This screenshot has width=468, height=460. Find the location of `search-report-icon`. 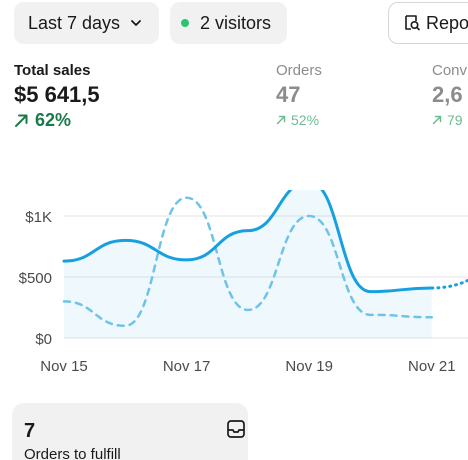

search-report-icon is located at coordinates (412, 23).